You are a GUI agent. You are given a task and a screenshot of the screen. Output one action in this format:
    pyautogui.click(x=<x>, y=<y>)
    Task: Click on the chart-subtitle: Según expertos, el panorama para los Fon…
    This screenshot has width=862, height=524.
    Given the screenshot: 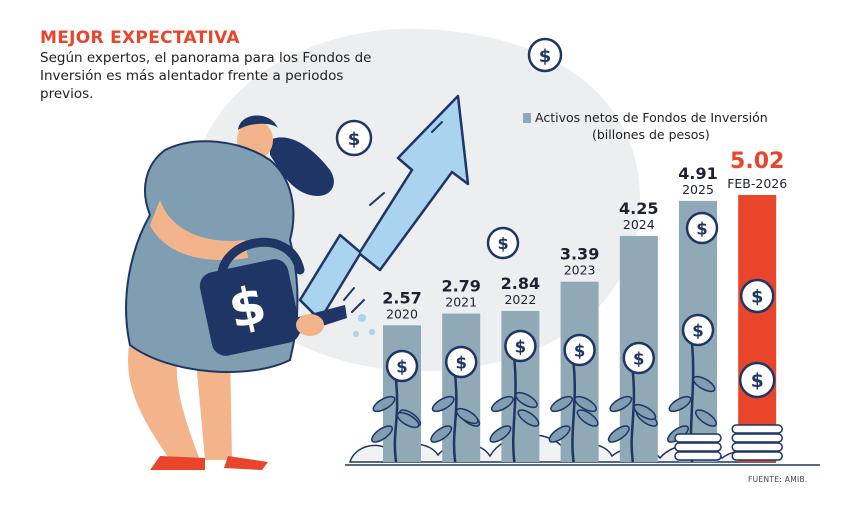 What is the action you would take?
    pyautogui.click(x=206, y=76)
    